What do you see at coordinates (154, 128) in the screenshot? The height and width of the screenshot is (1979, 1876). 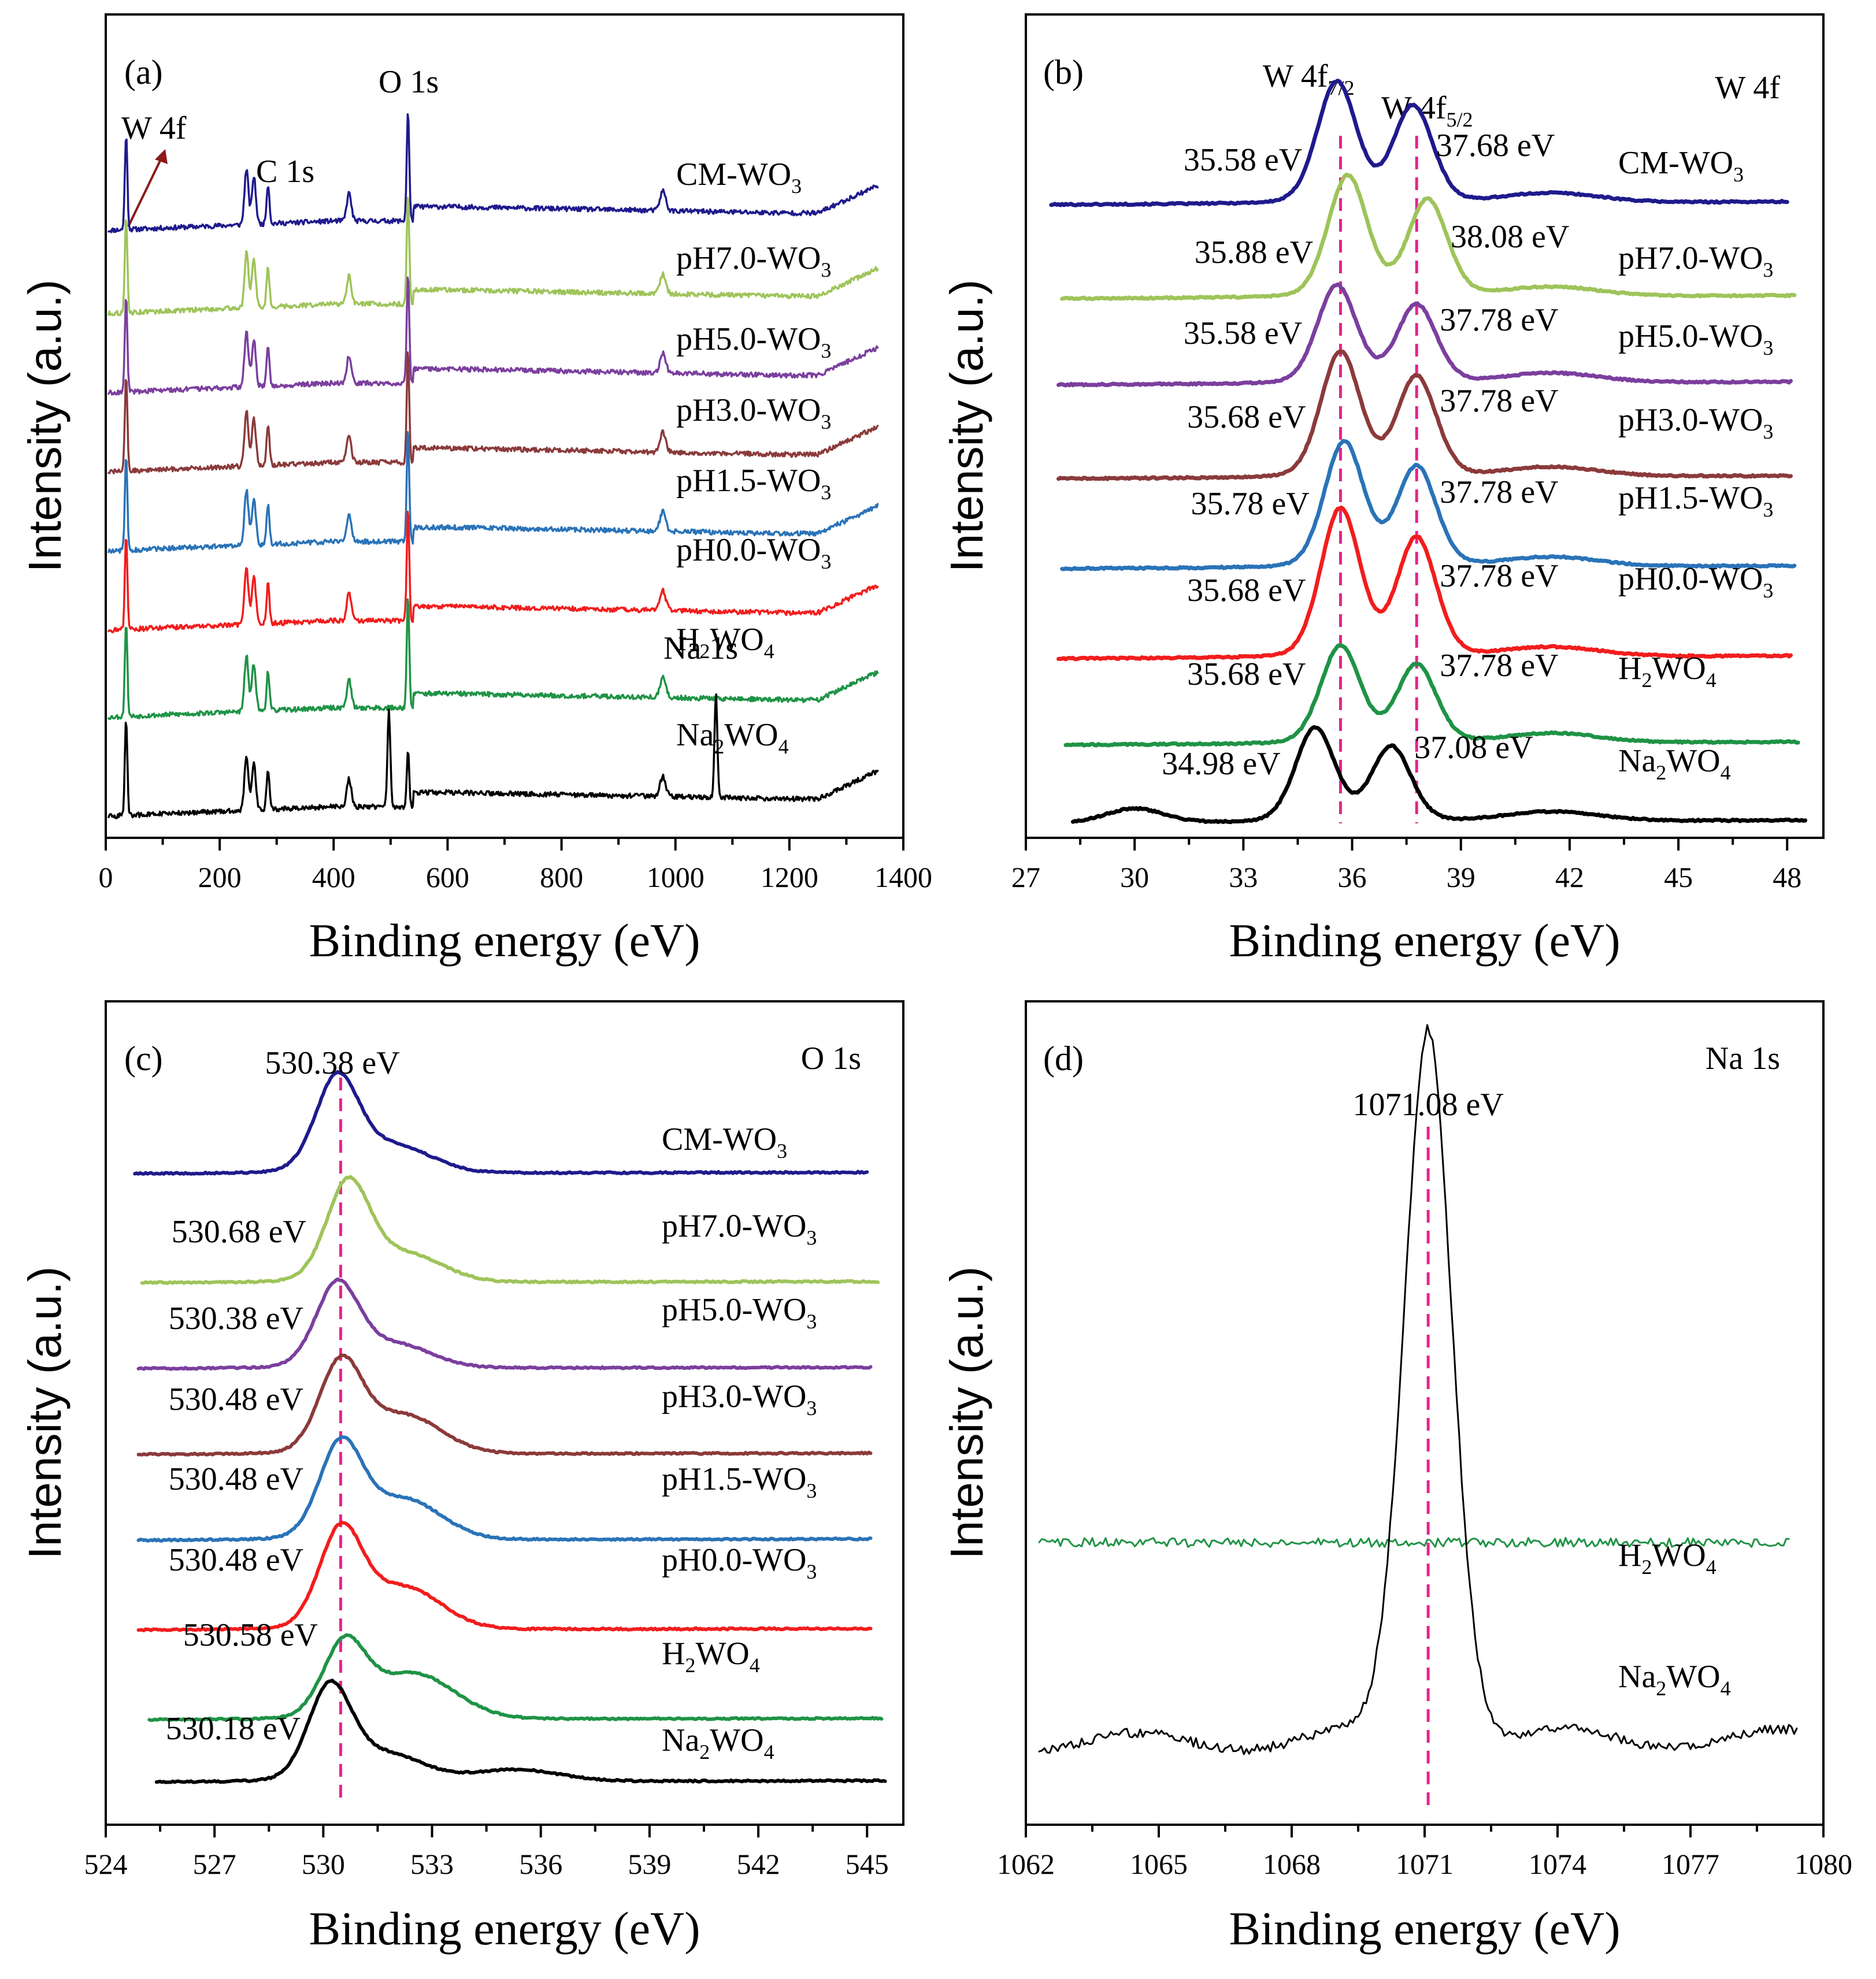 I see `panel-a-annotation-w4f: W 4f` at bounding box center [154, 128].